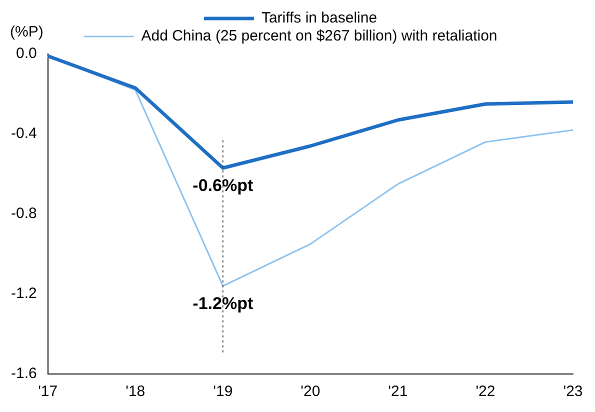 This screenshot has width=595, height=412. Describe the element at coordinates (136, 391) in the screenshot. I see `x-tick-label: '18` at that location.